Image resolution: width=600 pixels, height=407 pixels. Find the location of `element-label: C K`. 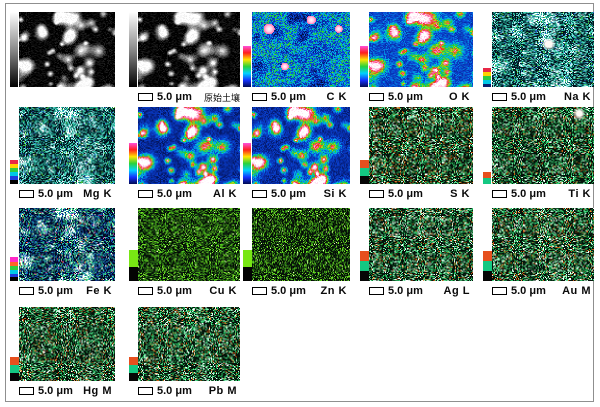

element-label: C K is located at coordinates (336, 97).